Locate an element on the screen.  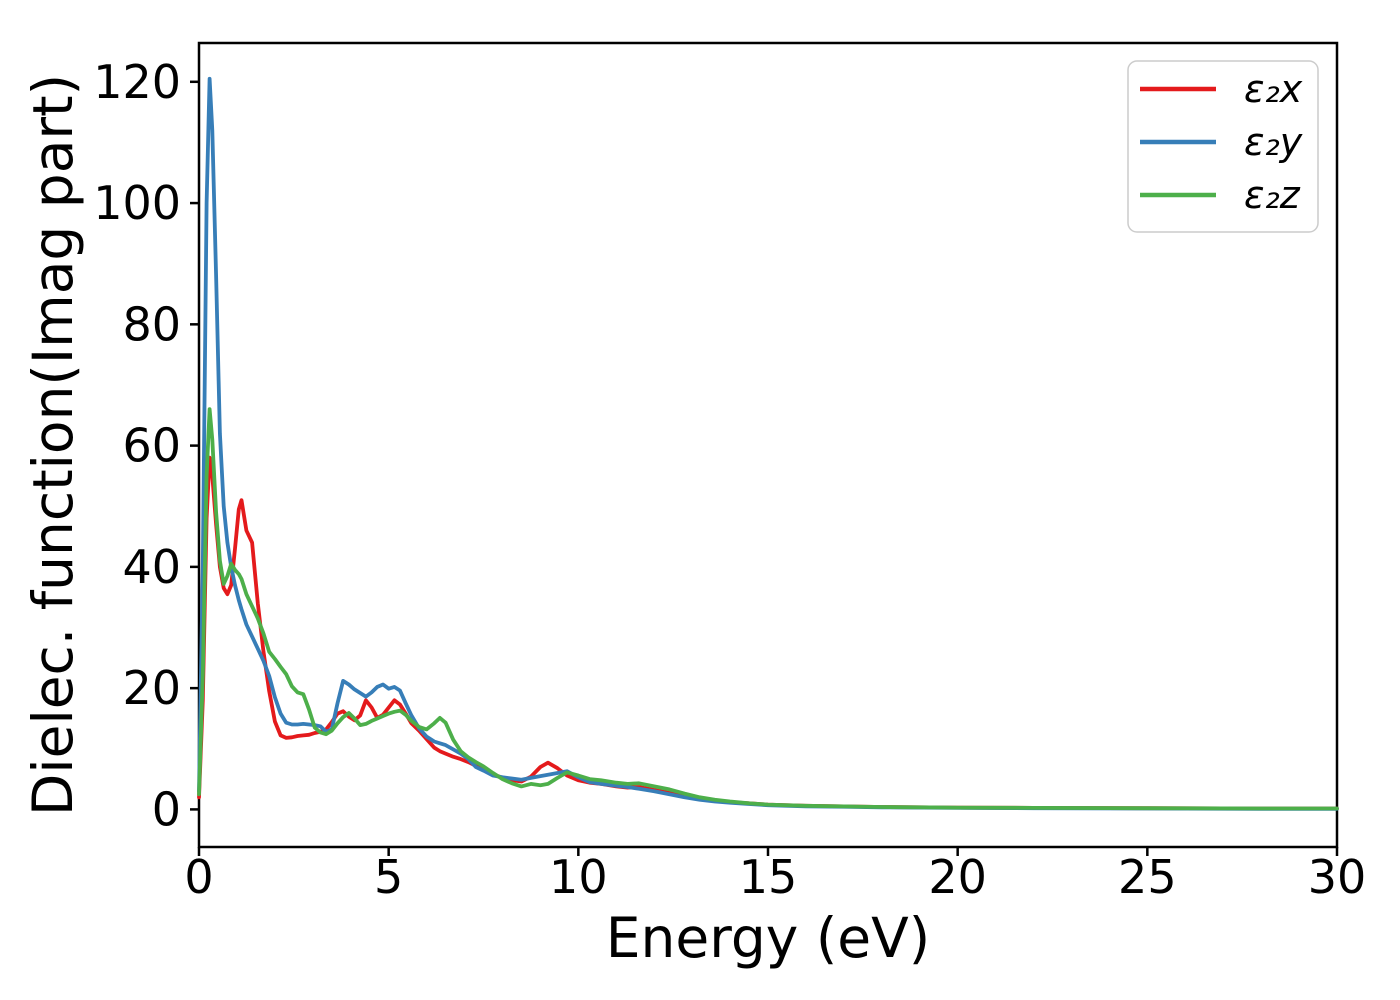
x-axis-title: Energy (eV) is located at coordinates (768, 938).